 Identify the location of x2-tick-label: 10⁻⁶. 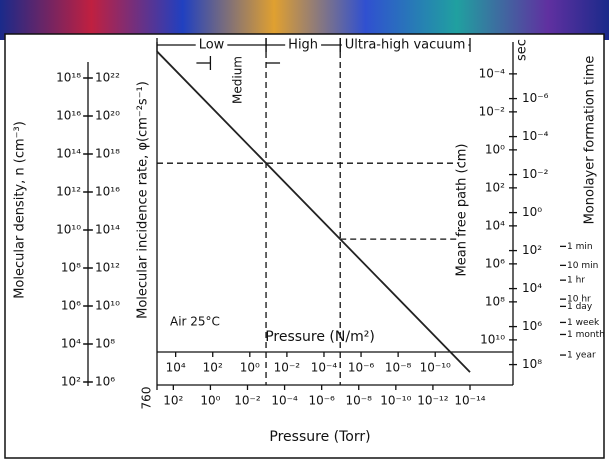
(361, 368).